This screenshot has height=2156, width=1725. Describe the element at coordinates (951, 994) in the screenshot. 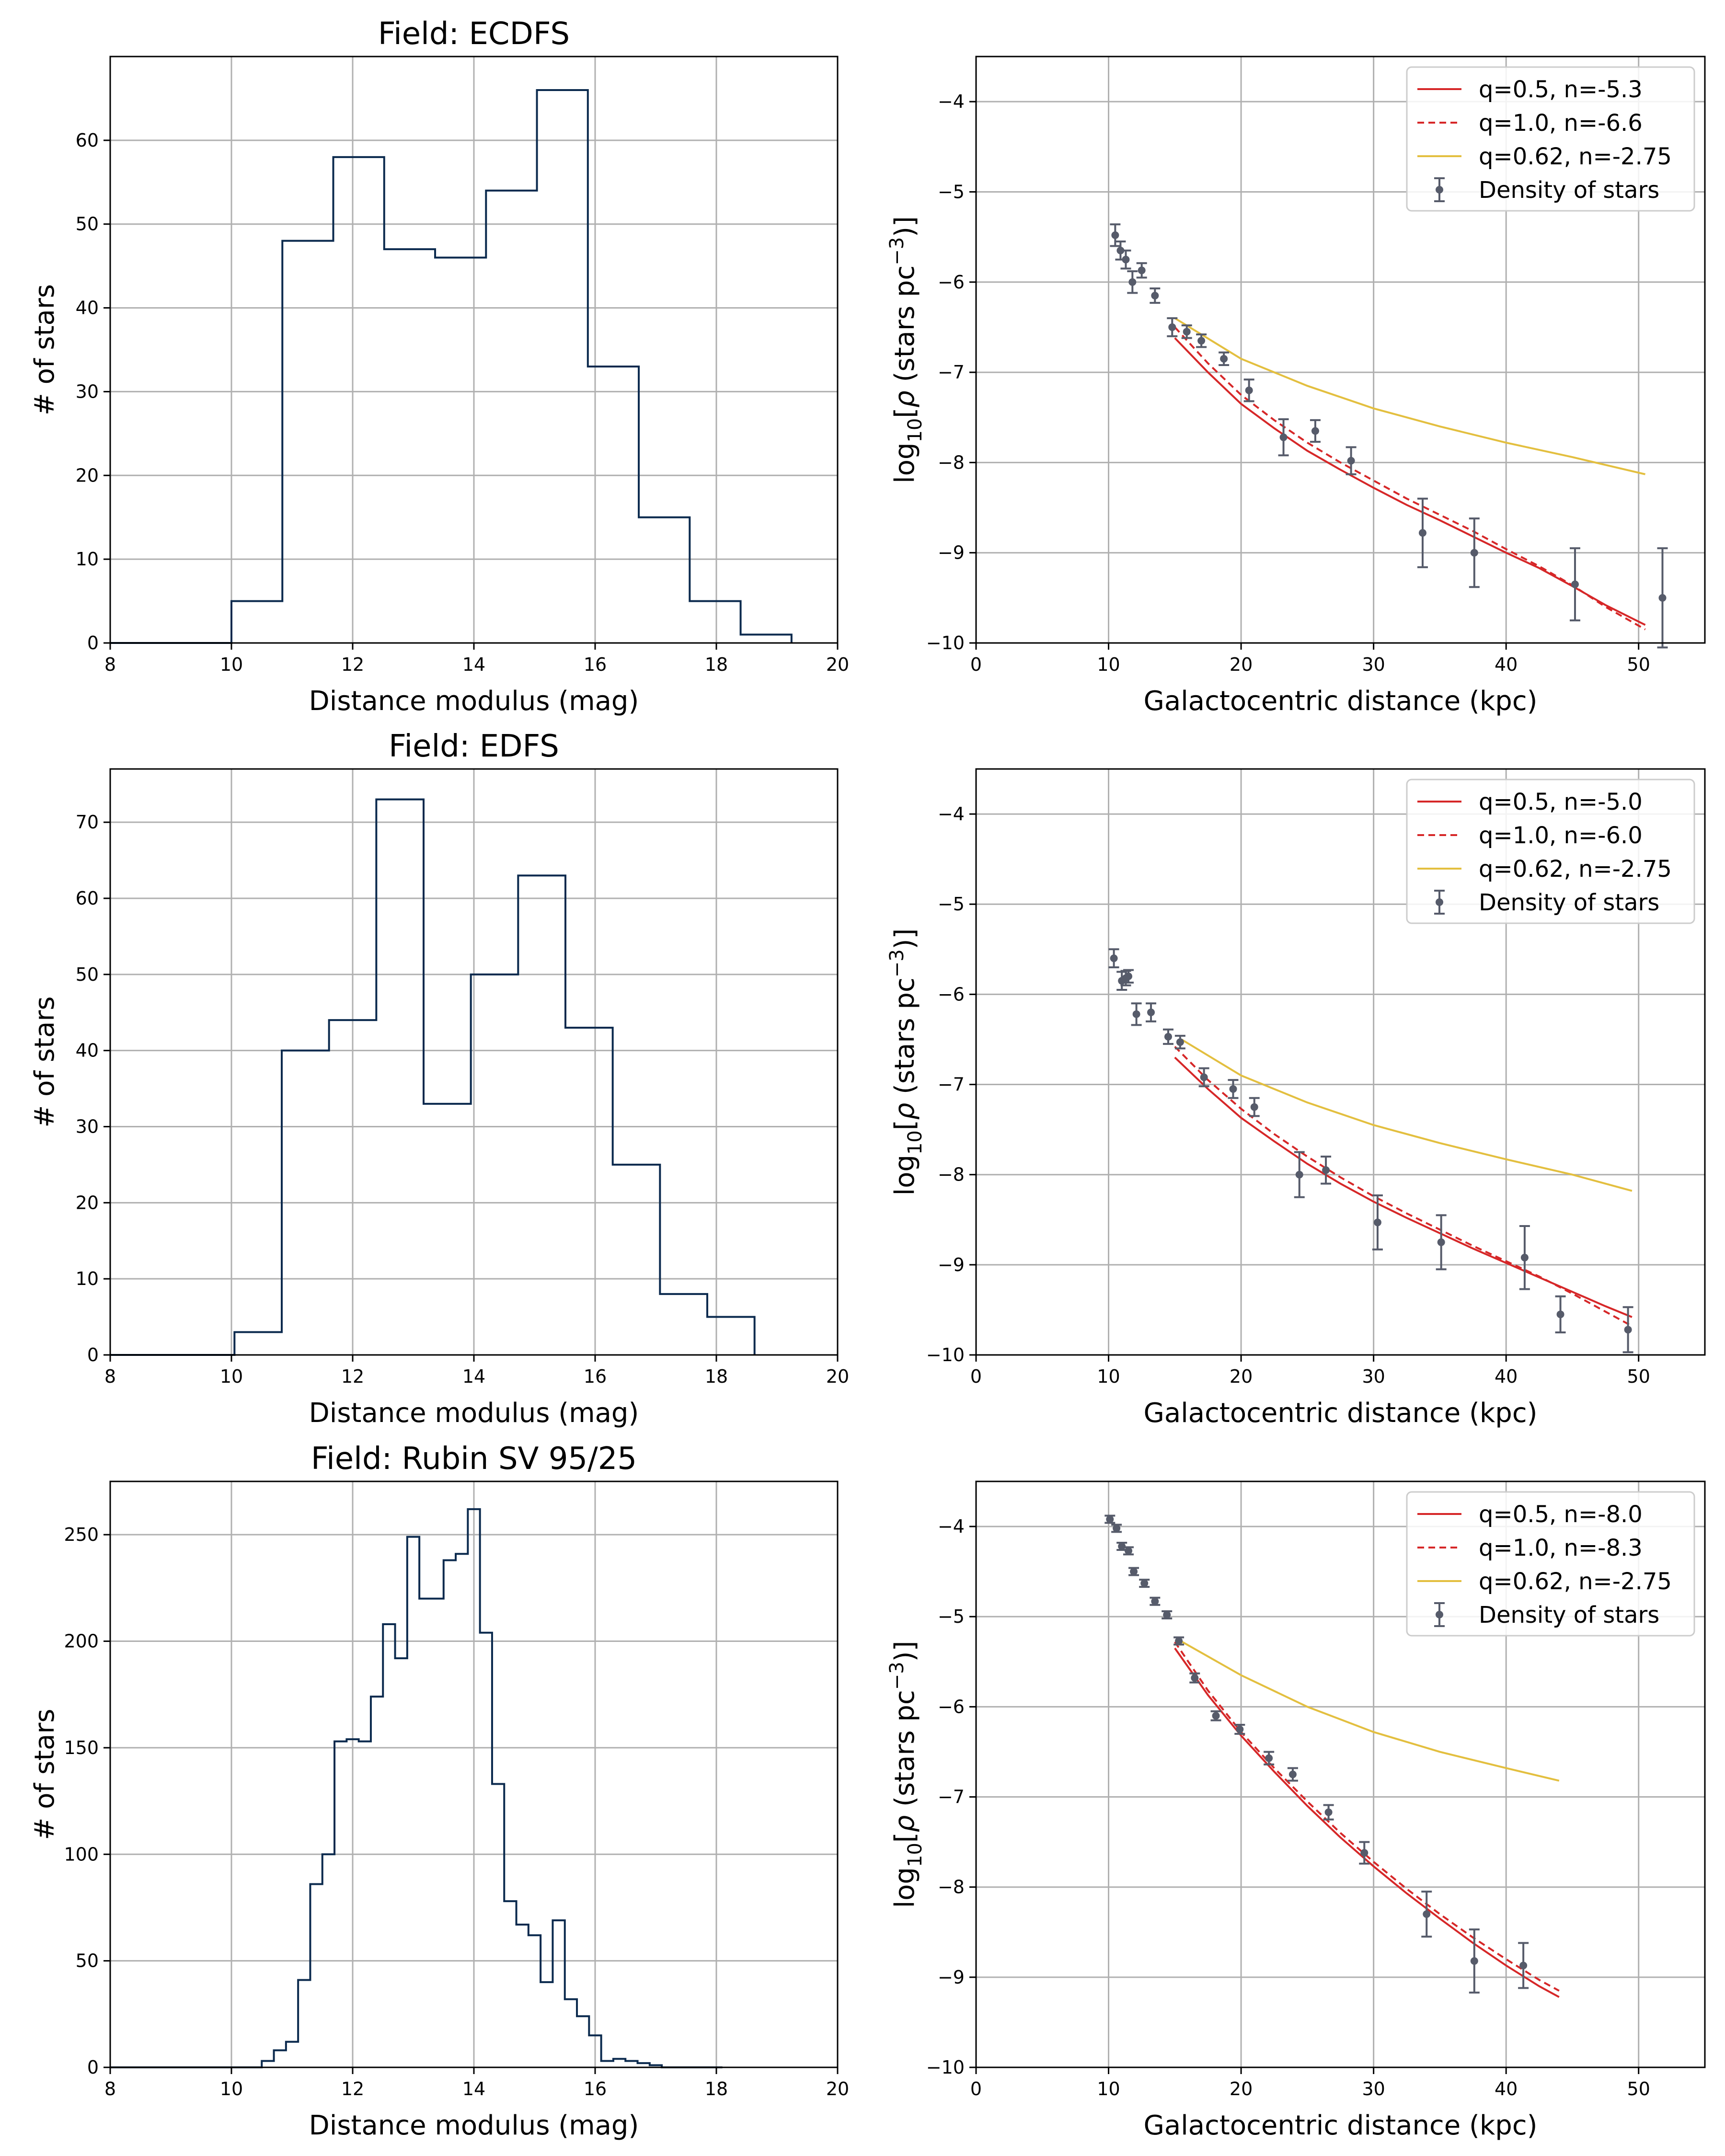

I see `y-tick-label: −6` at that location.